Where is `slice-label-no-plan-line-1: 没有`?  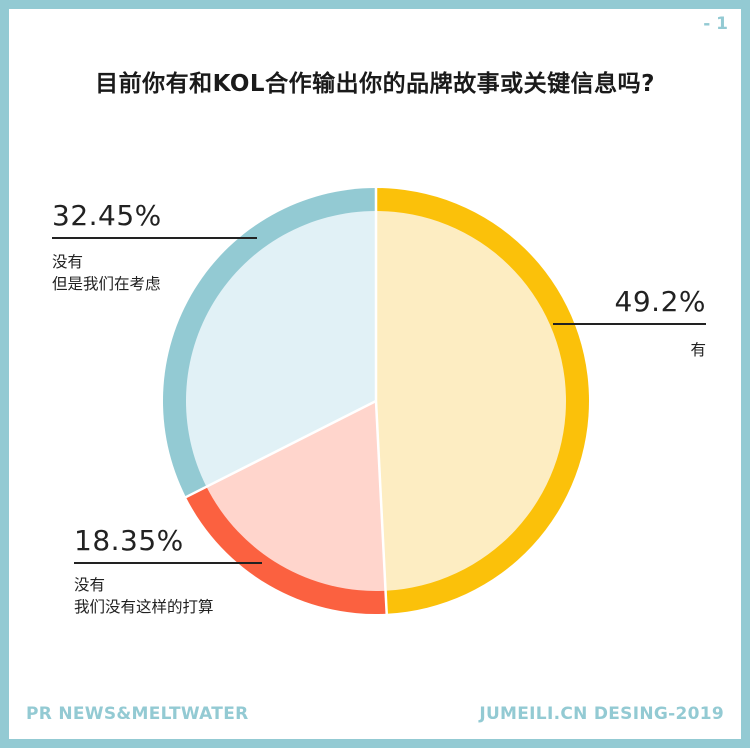 slice-label-no-plan-line-1: 没有 is located at coordinates (90, 585).